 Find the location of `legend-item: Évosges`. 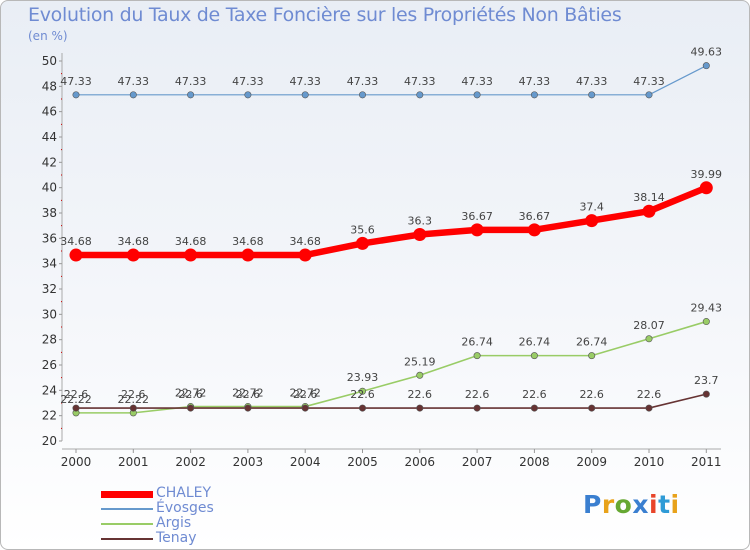

legend-item: Évosges is located at coordinates (181, 508).